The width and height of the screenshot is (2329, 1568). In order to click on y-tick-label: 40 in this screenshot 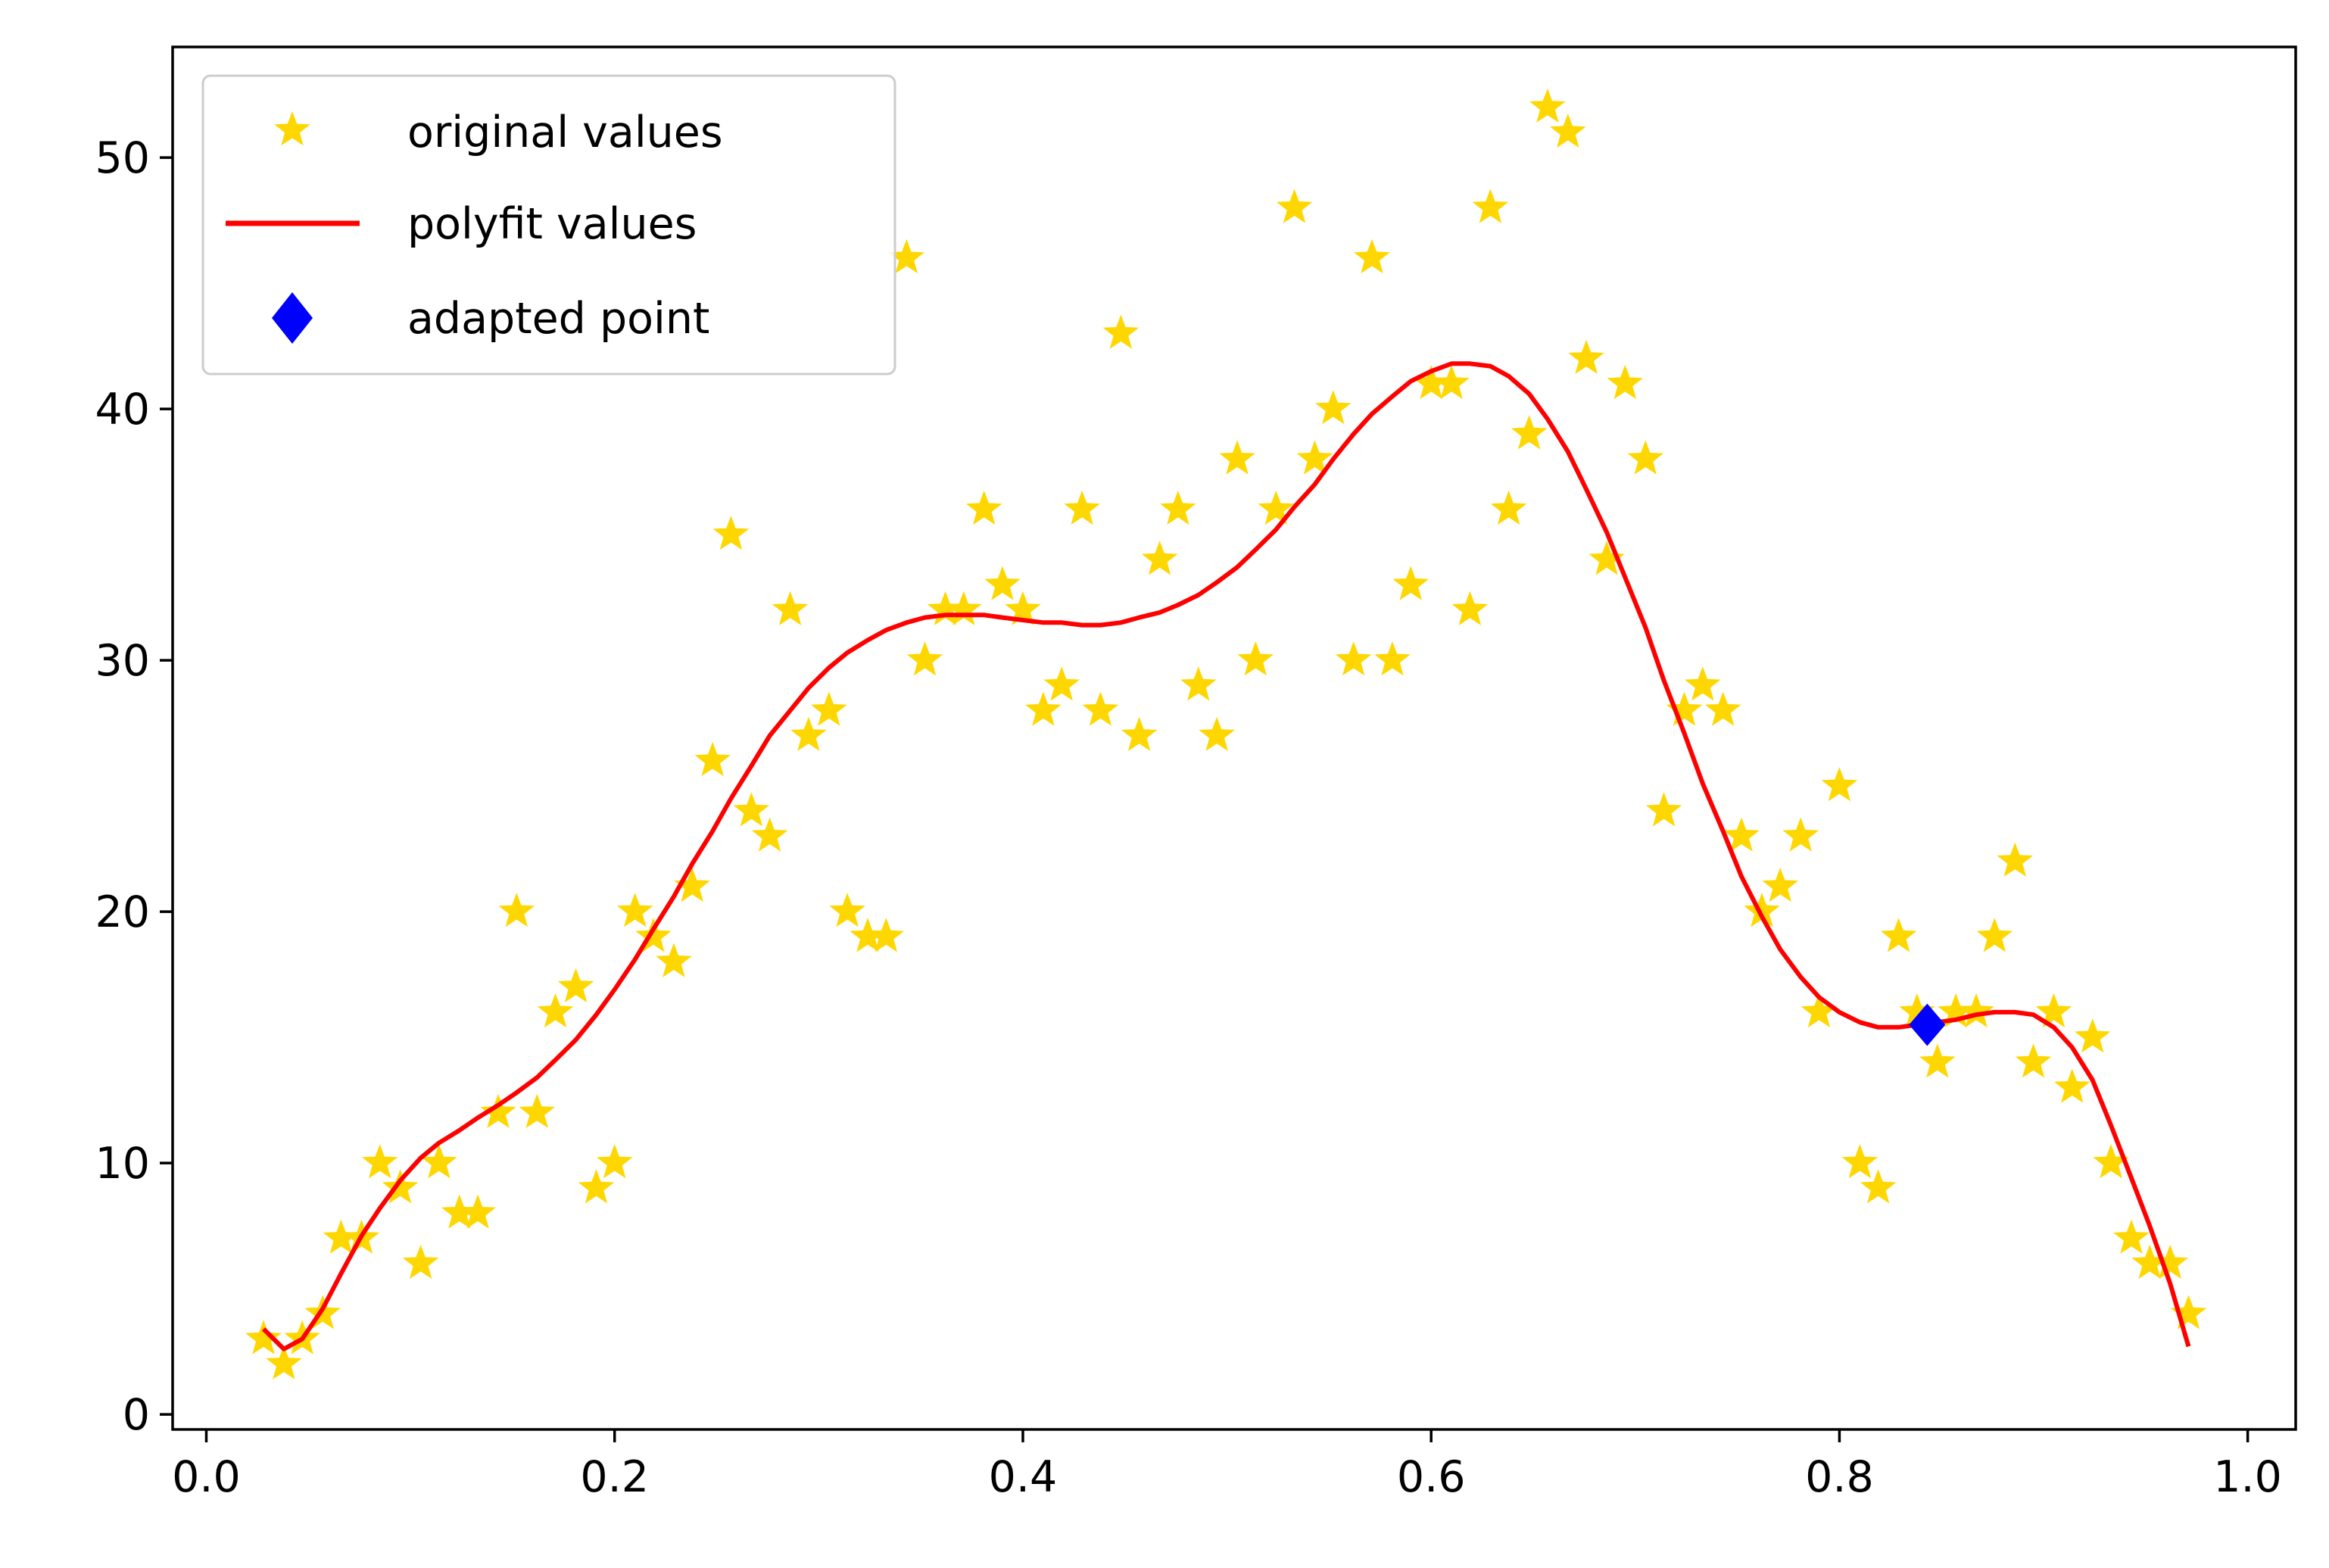, I will do `click(123, 410)`.